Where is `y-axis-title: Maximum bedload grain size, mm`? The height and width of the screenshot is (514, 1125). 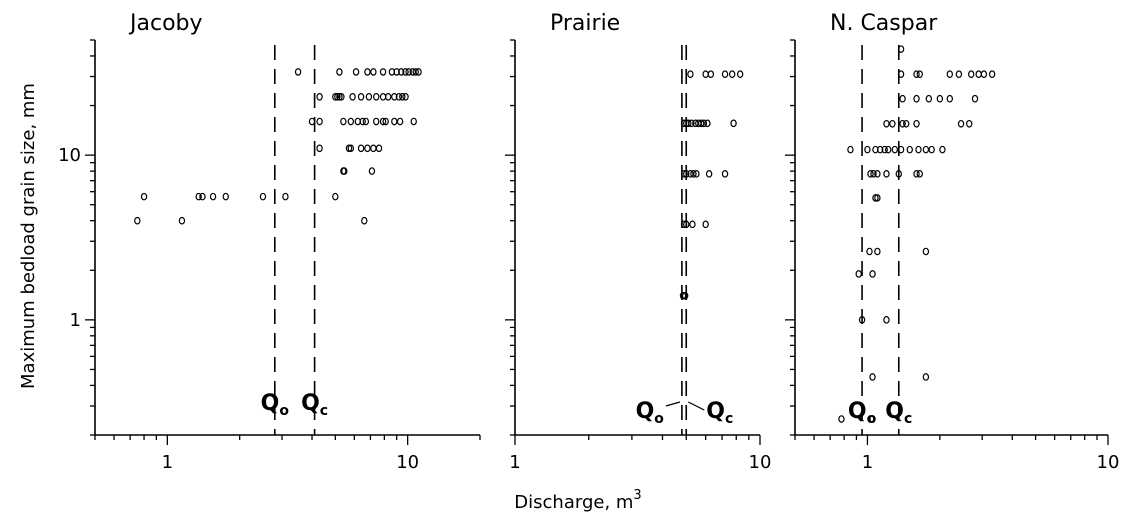 y-axis-title: Maximum bedload grain size, mm is located at coordinates (28, 236).